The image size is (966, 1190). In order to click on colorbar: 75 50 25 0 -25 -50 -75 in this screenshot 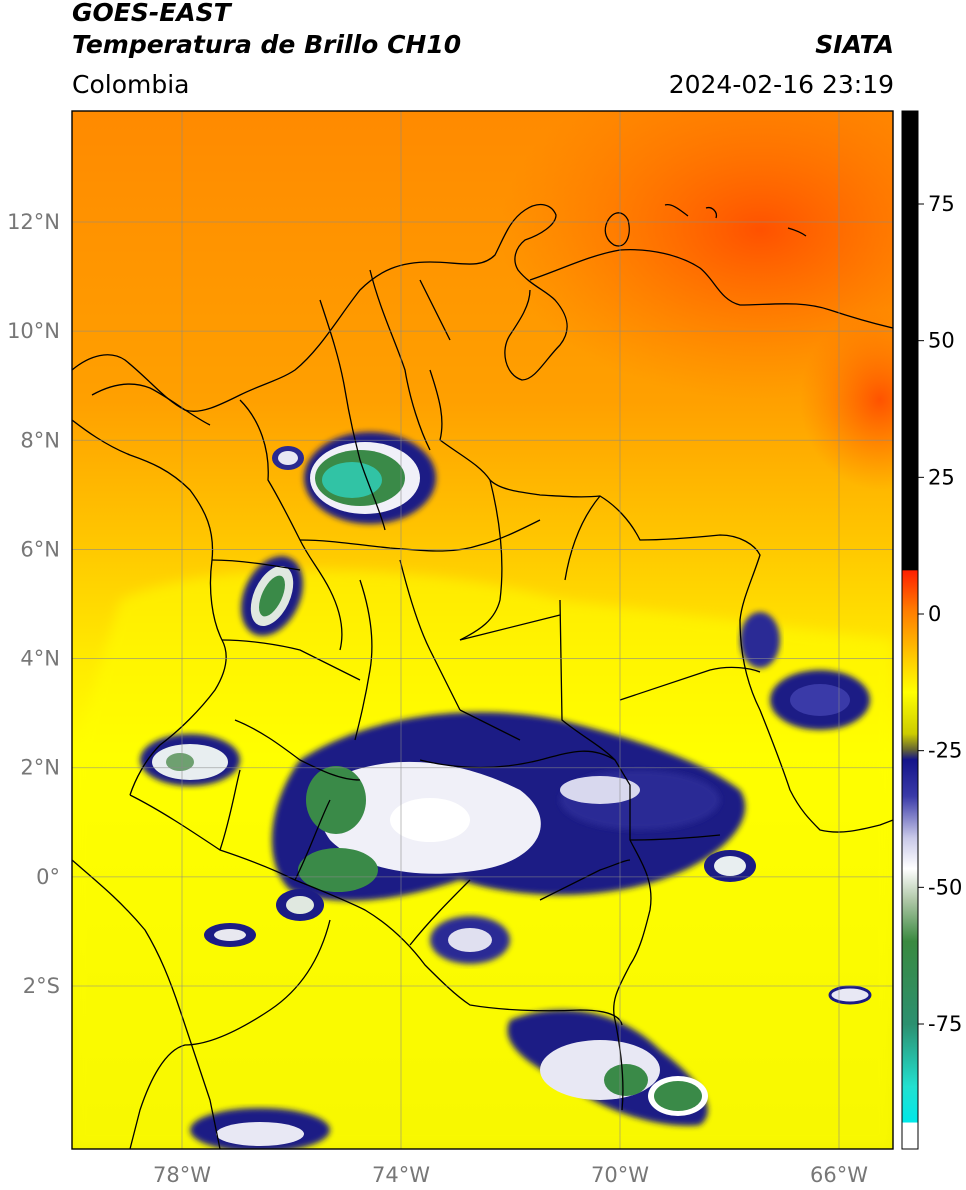, I will do `click(931, 630)`.